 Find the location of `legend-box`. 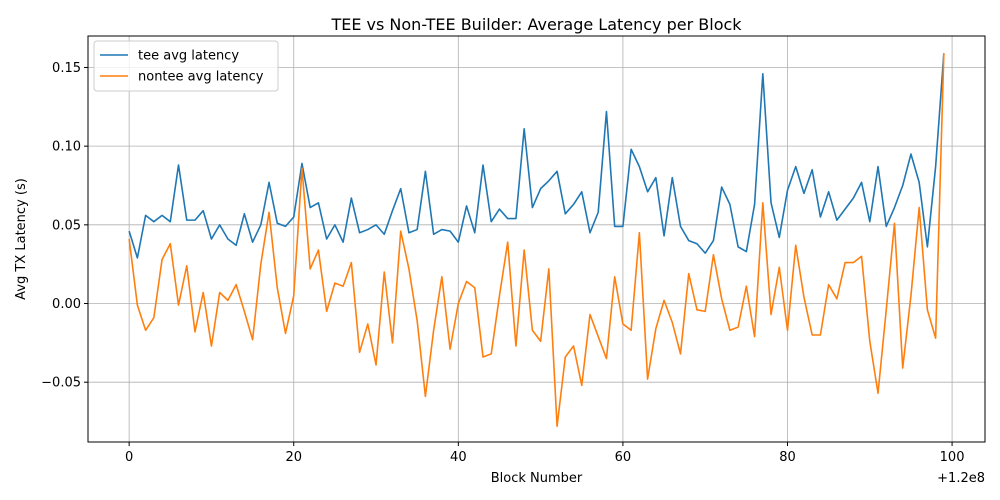

legend-box is located at coordinates (186, 66).